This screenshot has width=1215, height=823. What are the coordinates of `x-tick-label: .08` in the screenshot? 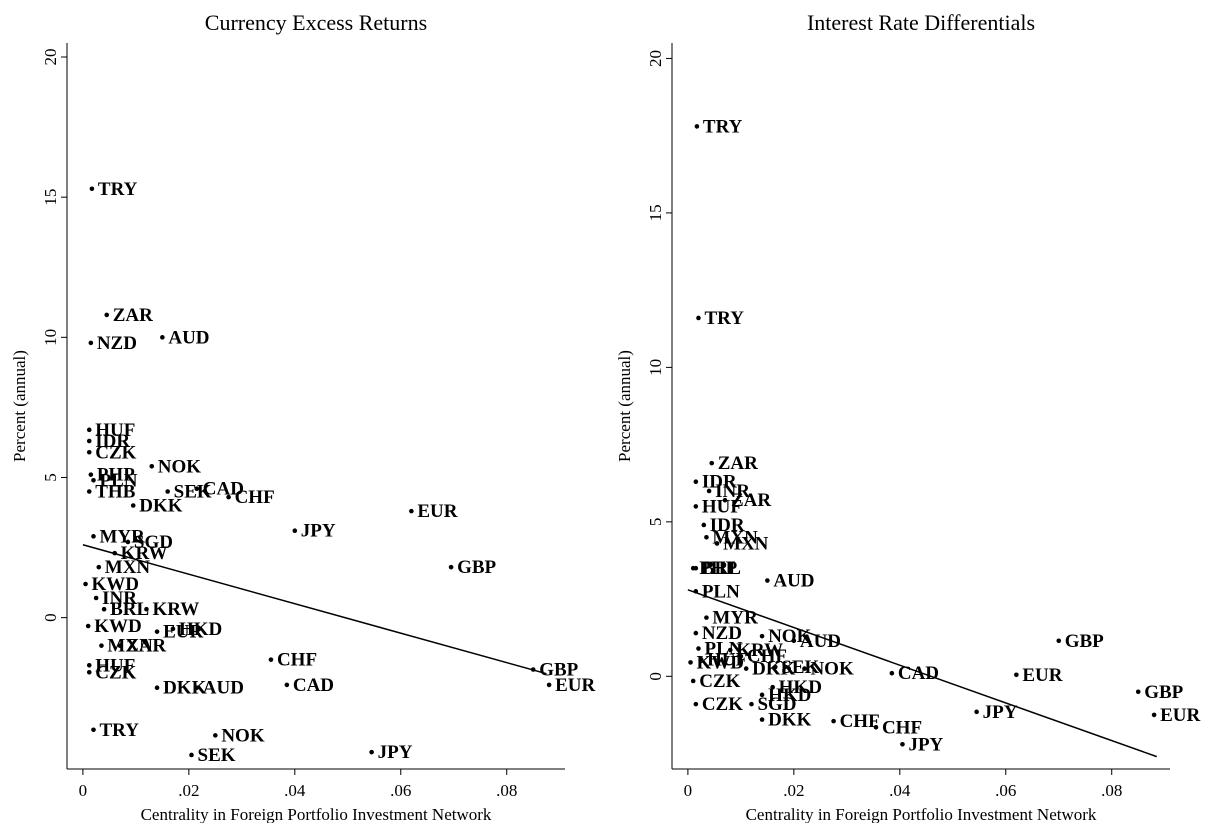 It's located at (1111, 790).